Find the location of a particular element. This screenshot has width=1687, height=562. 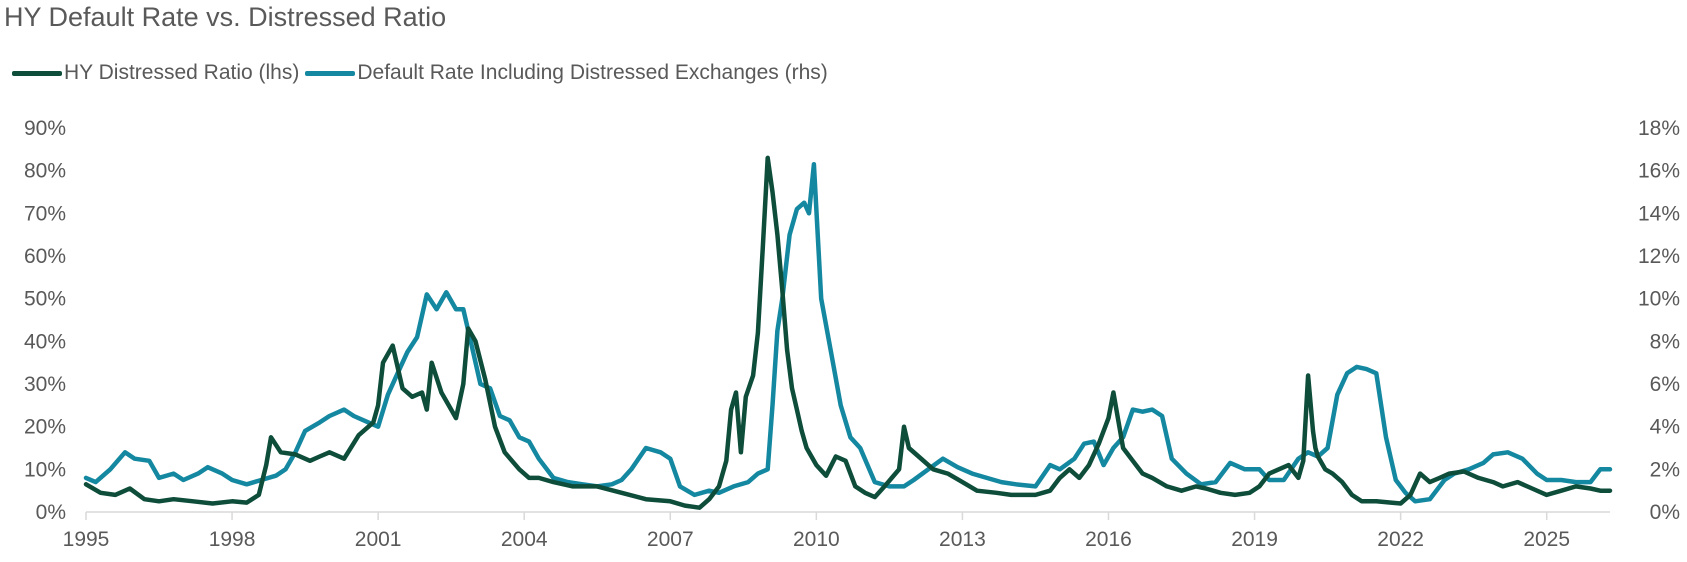

x-tick-label: 1998 is located at coordinates (232, 539).